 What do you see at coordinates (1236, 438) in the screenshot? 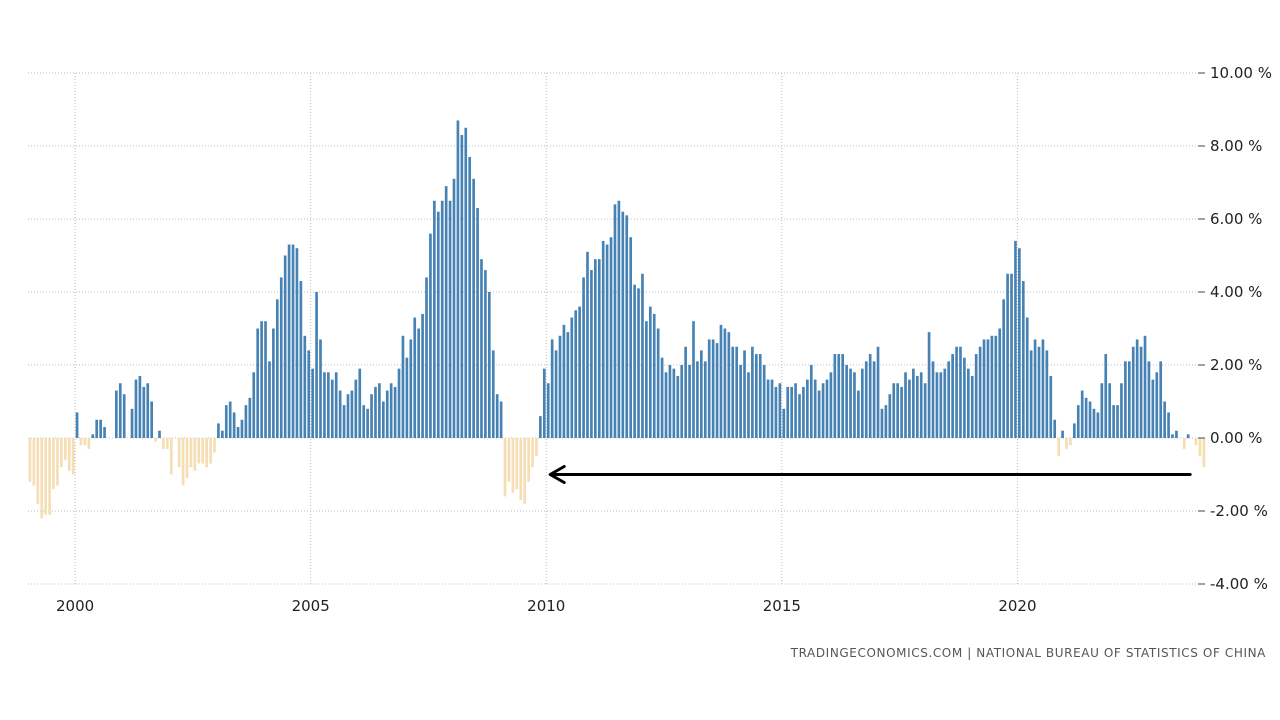
I see `y-tick-label: 0.00 %` at bounding box center [1236, 438].